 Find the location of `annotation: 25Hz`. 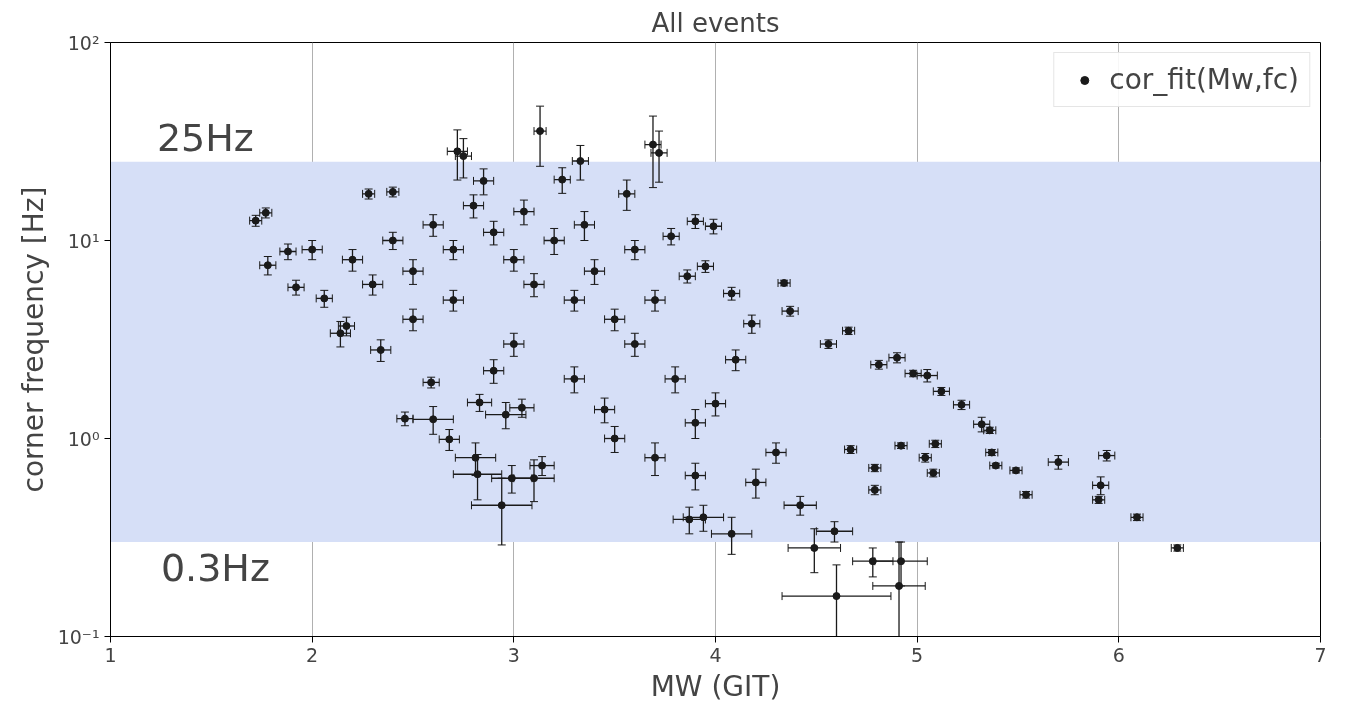

annotation: 25Hz is located at coordinates (205, 137).